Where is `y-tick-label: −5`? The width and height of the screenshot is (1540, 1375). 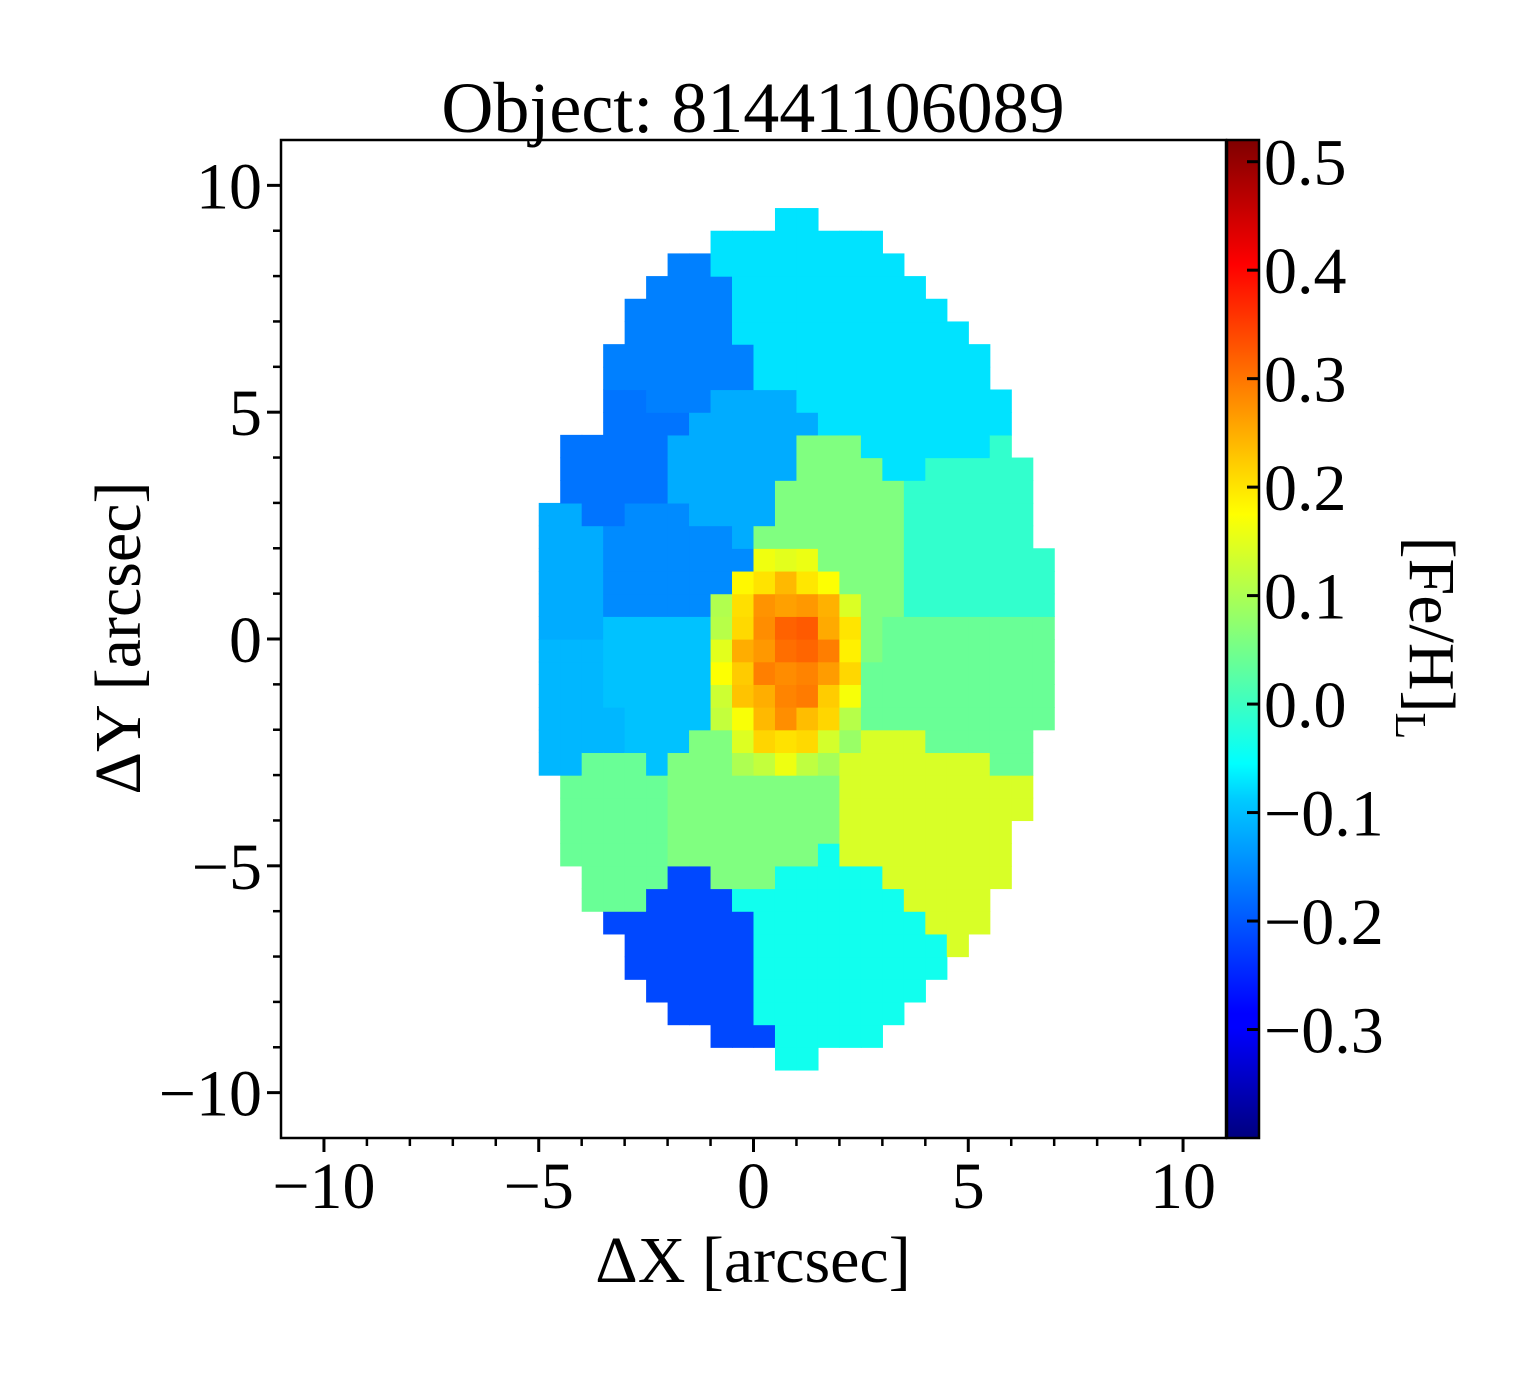
y-tick-label: −5 is located at coordinates (227, 867).